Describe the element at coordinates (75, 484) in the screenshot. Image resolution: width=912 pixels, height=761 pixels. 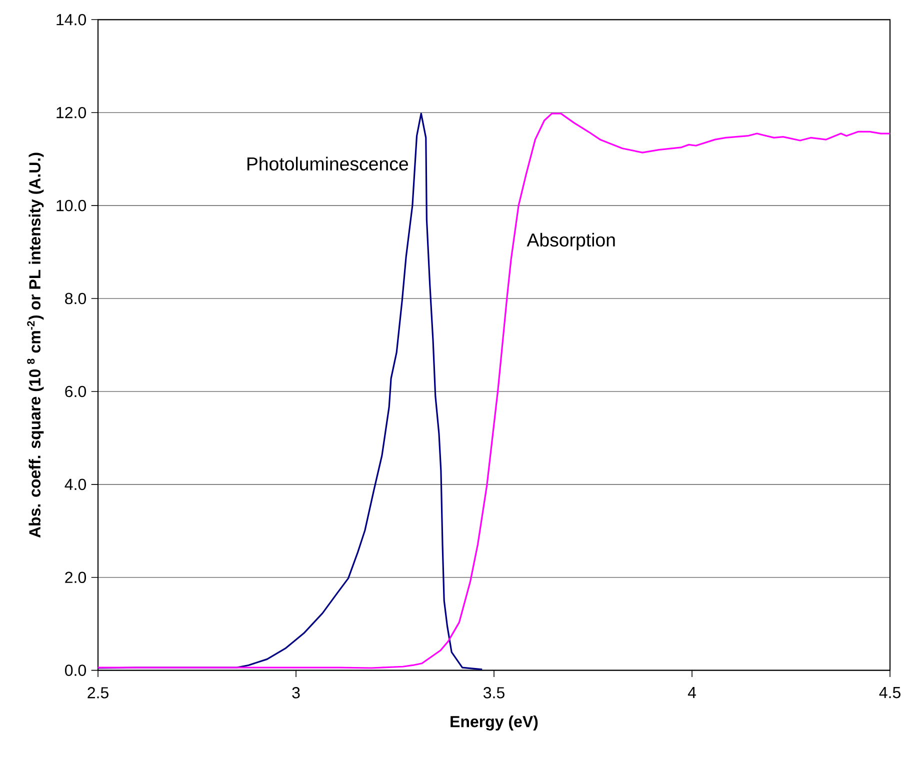
I see `y-tick-label: 4.0` at that location.